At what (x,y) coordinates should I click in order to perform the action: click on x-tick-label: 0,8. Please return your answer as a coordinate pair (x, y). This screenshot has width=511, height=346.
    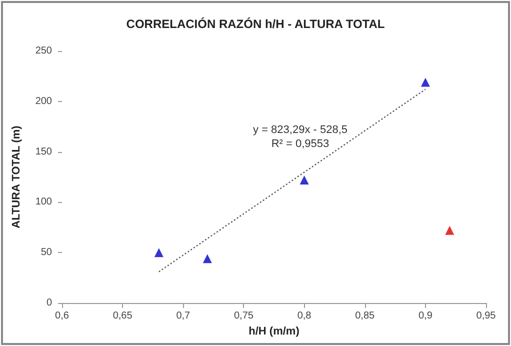
    Looking at the image, I should click on (304, 316).